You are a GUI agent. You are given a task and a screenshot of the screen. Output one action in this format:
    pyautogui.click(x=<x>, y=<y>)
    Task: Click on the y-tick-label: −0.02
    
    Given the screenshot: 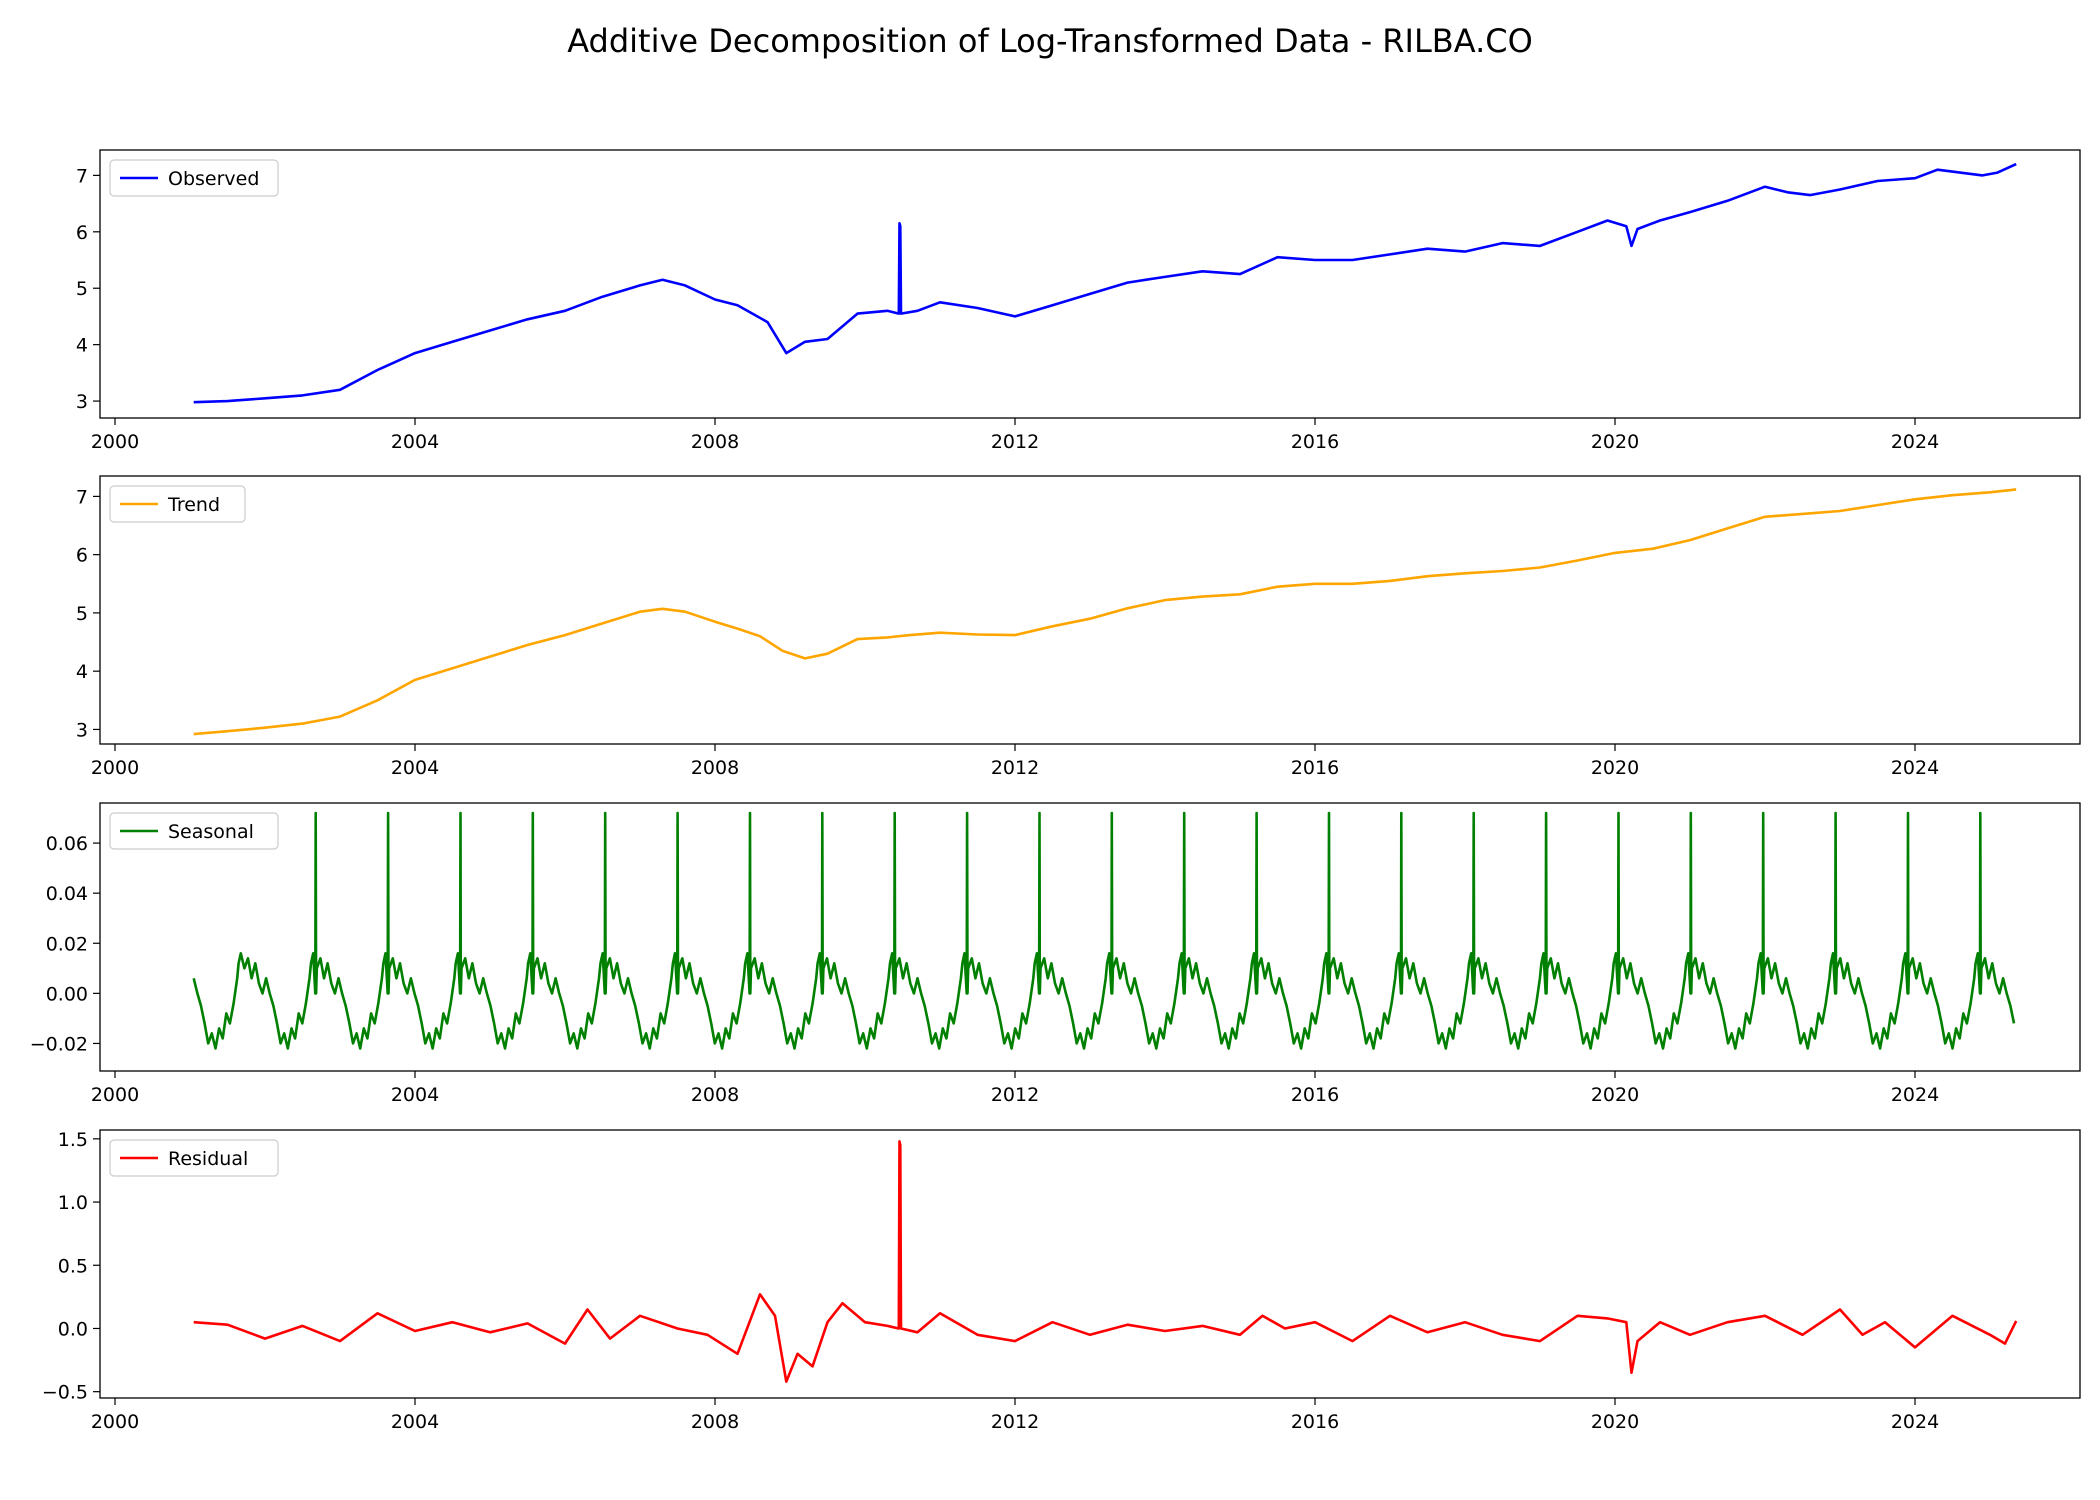 What is the action you would take?
    pyautogui.click(x=59, y=1044)
    